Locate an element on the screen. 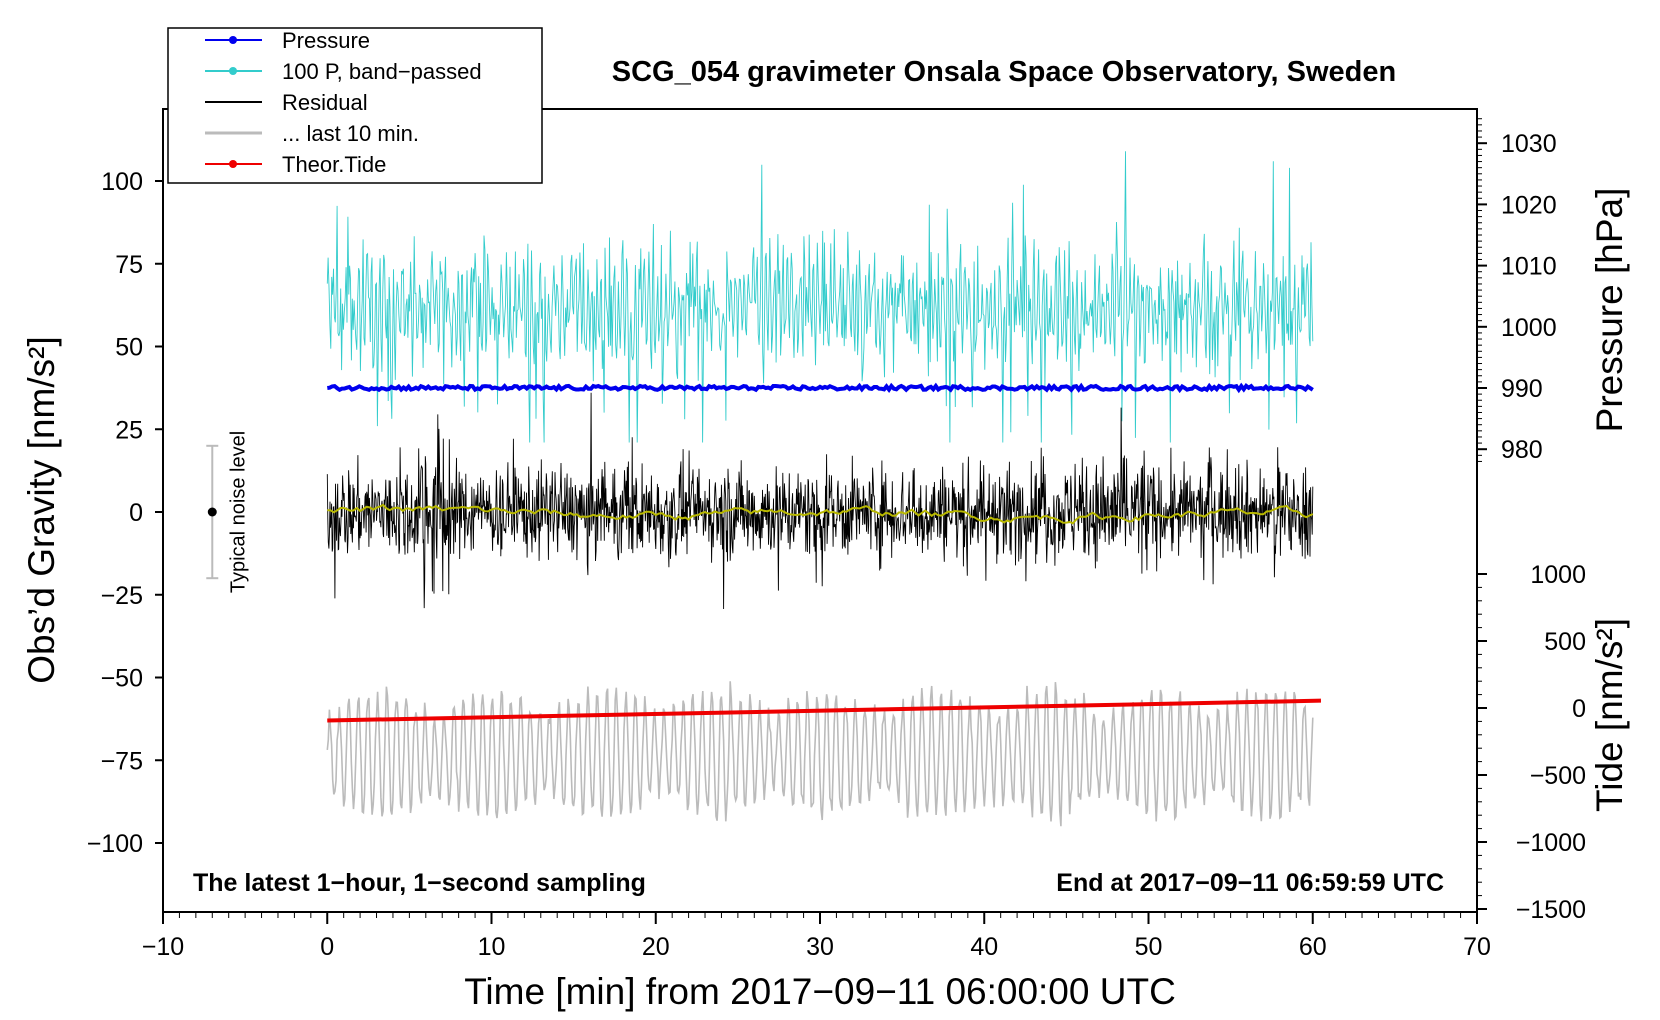  legend-label: Pressure is located at coordinates (326, 40).